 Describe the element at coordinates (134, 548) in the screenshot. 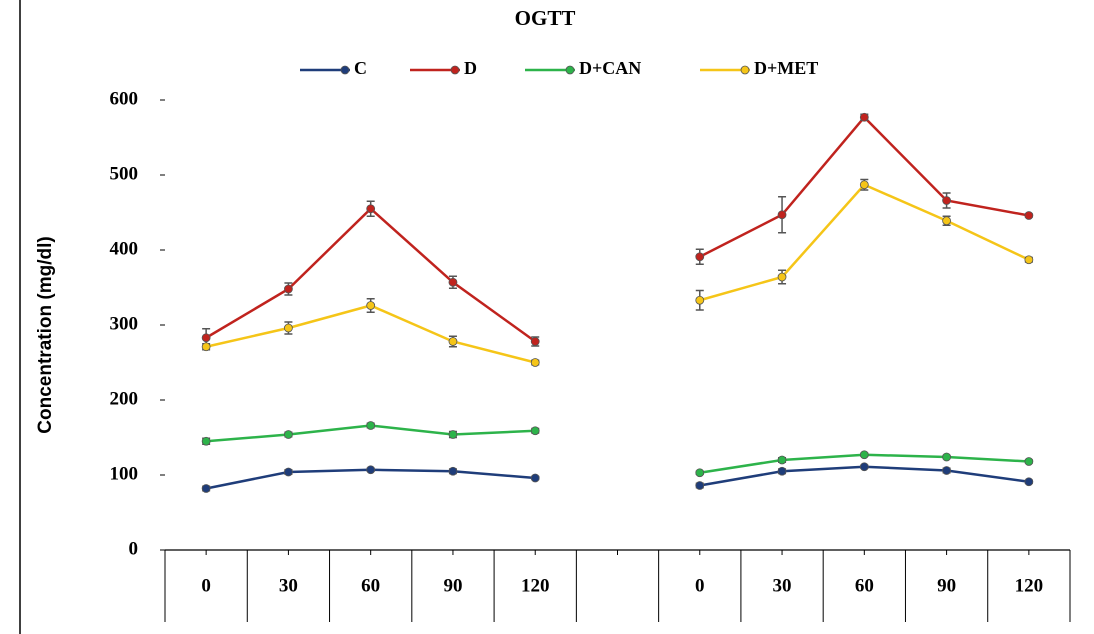

I see `y-tick-label: 0` at that location.